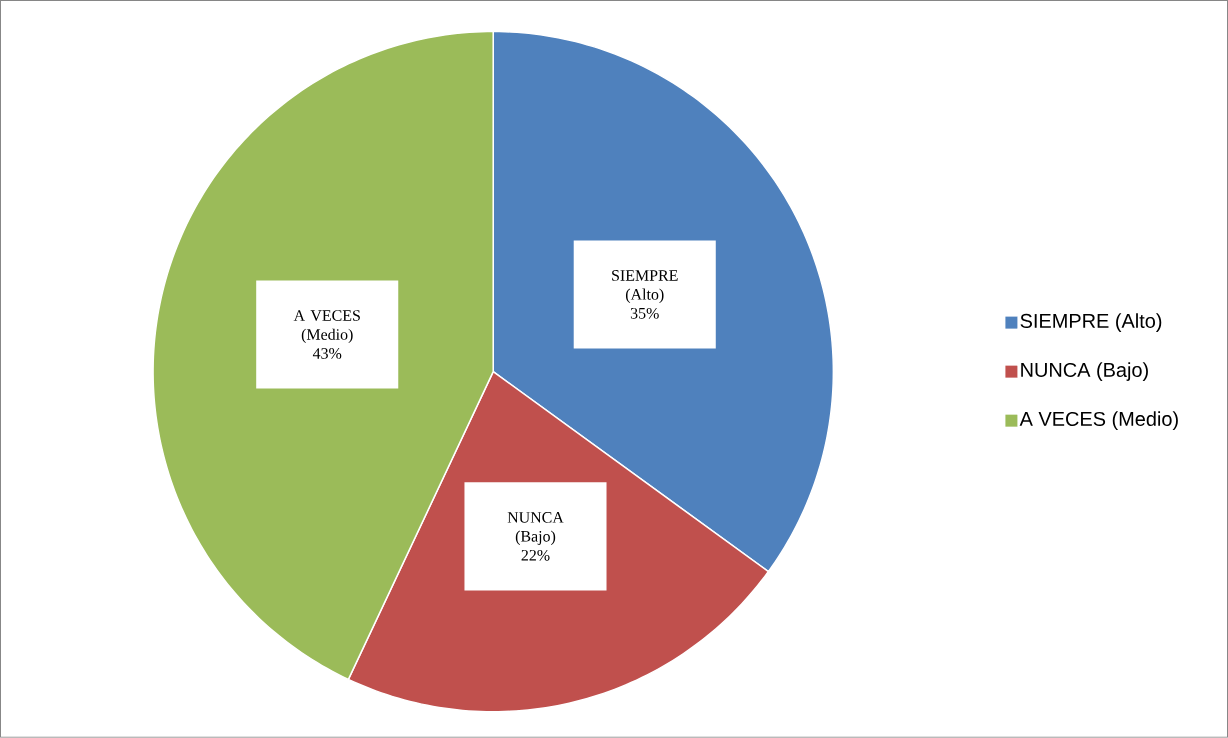  Describe the element at coordinates (1098, 421) in the screenshot. I see `legend-label: A VECES (Medio)` at that location.